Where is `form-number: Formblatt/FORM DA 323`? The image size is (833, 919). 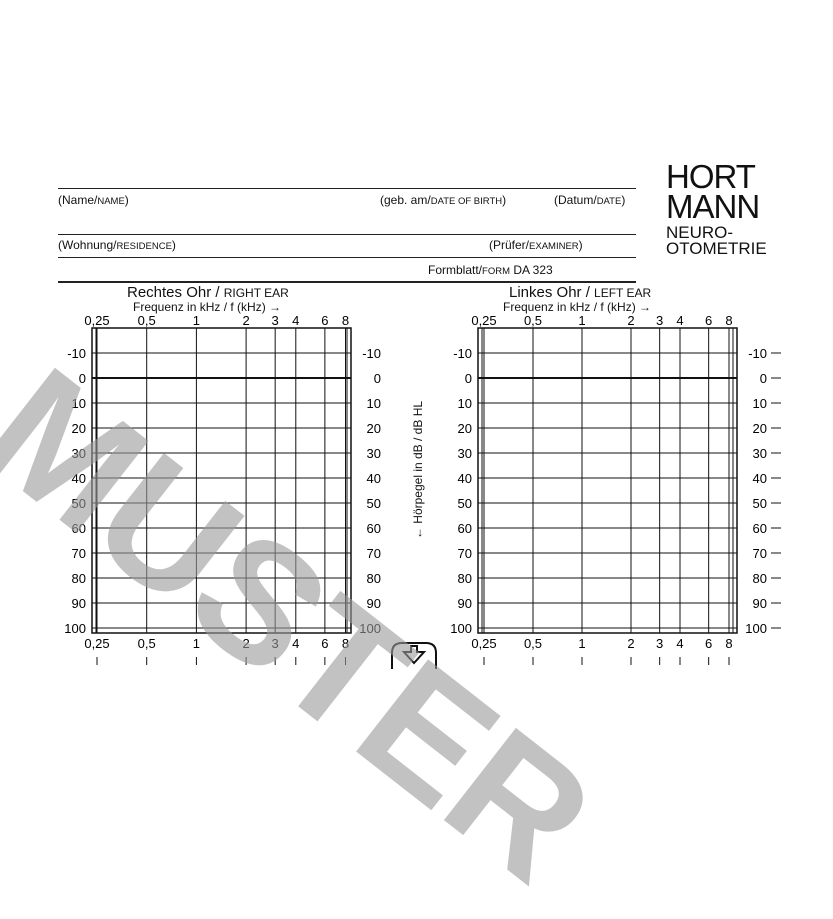
form-number: Formblatt/FORM DA 323 is located at coordinates (490, 270).